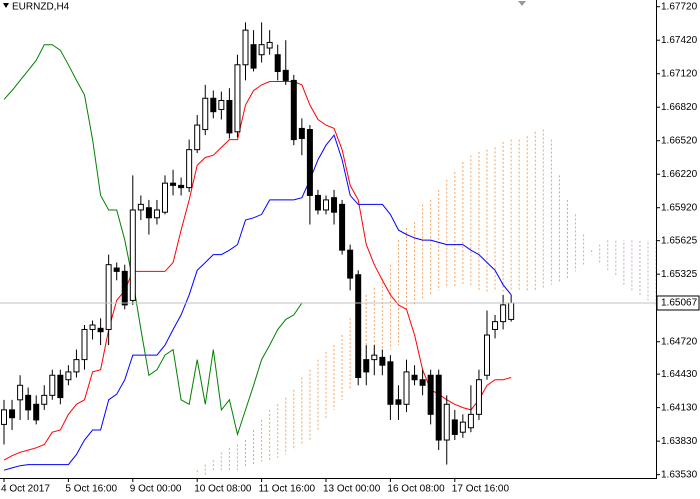 The height and width of the screenshot is (499, 700). What do you see at coordinates (679, 140) in the screenshot?
I see `y-tick-label: 1.66520` at bounding box center [679, 140].